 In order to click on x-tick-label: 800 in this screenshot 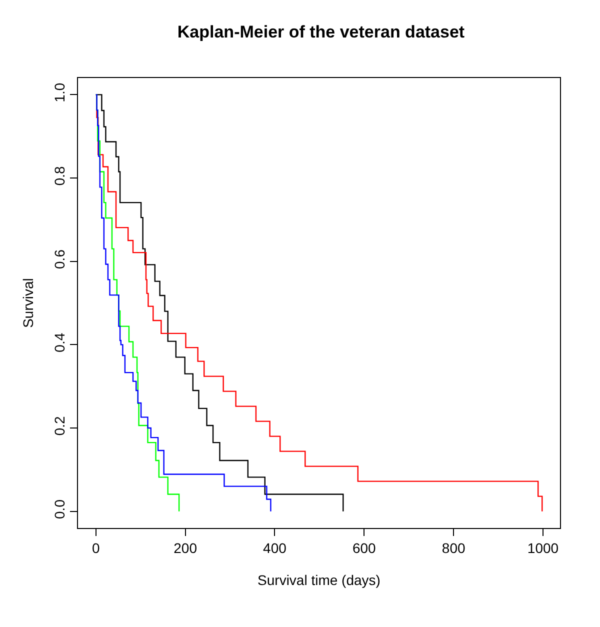, I will do `click(454, 548)`.